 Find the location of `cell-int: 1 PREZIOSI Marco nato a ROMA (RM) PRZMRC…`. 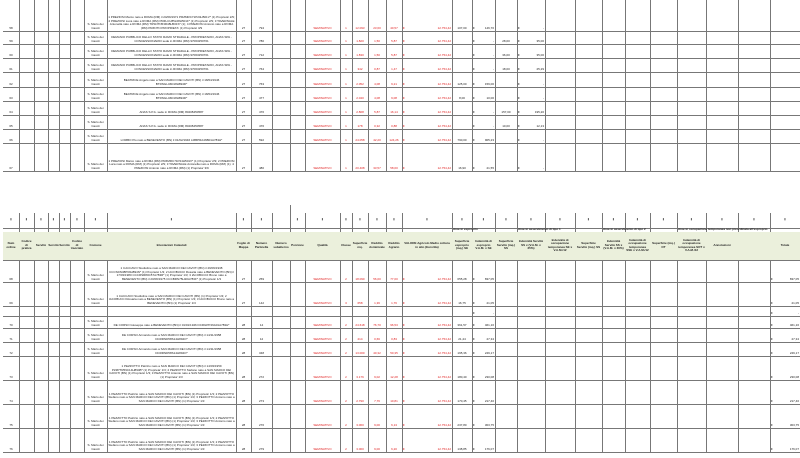

cell-int: 1 PREZIOSI Marco nato a ROMA (RM) PRZMRC… is located at coordinates (172, 157).